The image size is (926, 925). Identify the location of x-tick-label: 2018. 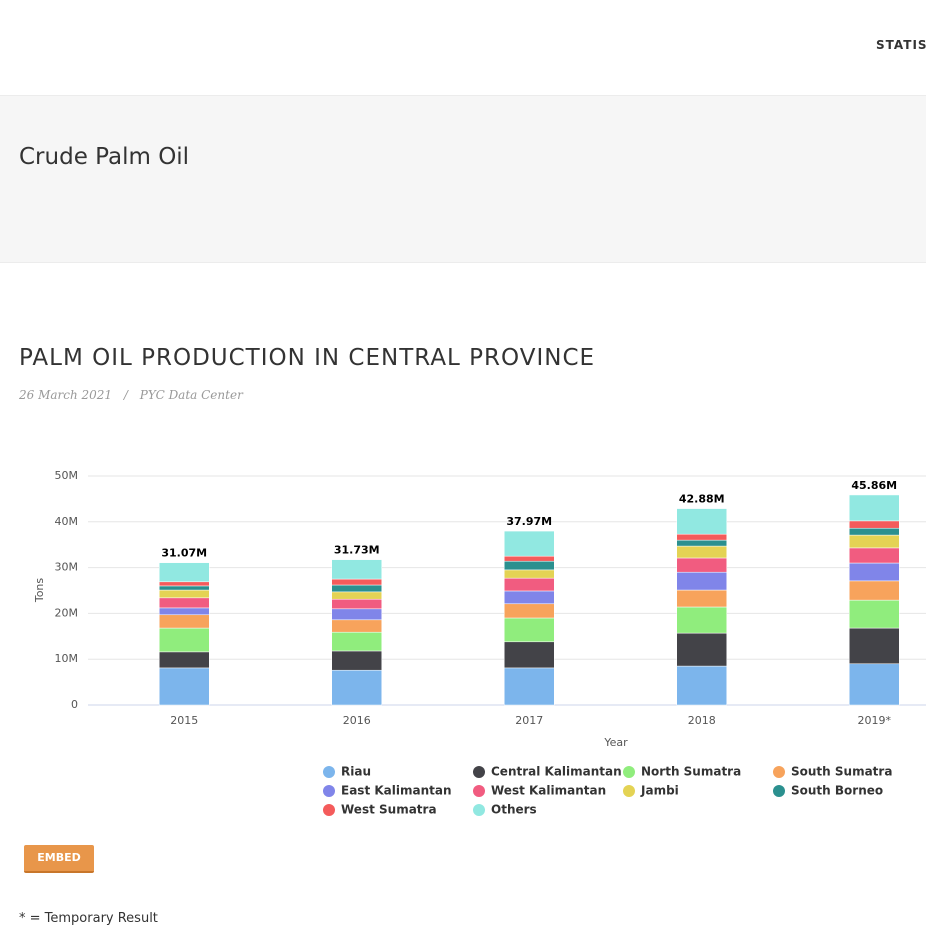
(702, 720).